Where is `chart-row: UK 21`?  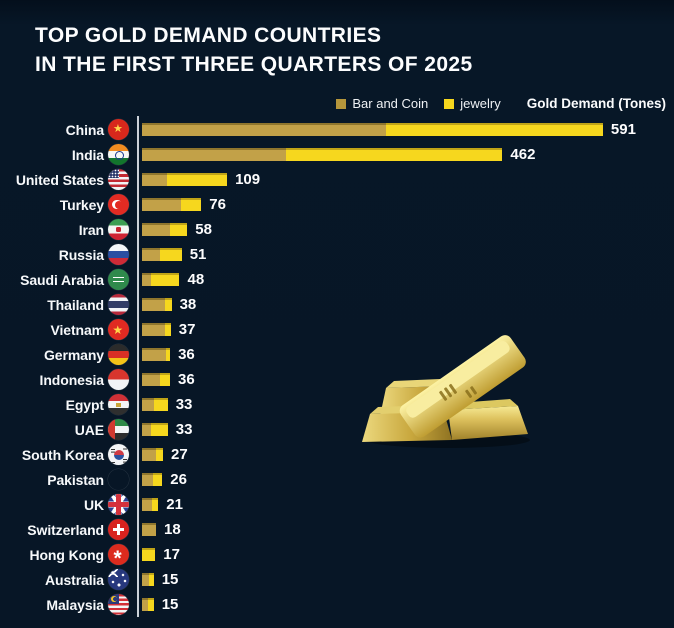
chart-row: UK 21 is located at coordinates (337, 504).